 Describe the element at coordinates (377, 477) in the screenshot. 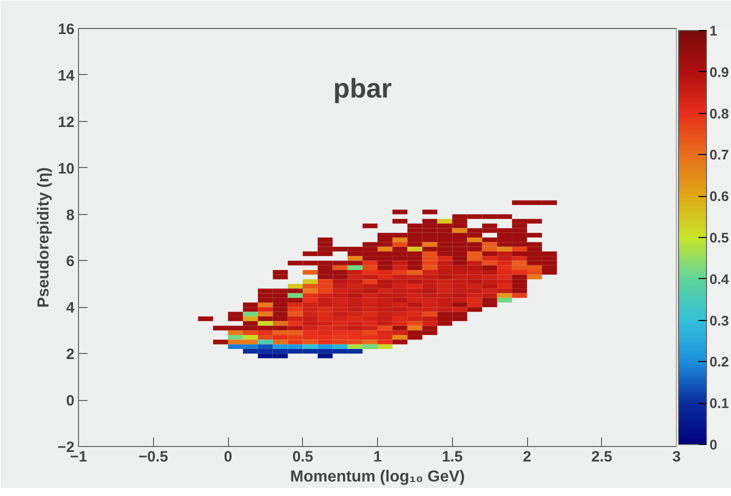

I see `x-axis-title: Momentum (log₁₀ GeV)` at that location.